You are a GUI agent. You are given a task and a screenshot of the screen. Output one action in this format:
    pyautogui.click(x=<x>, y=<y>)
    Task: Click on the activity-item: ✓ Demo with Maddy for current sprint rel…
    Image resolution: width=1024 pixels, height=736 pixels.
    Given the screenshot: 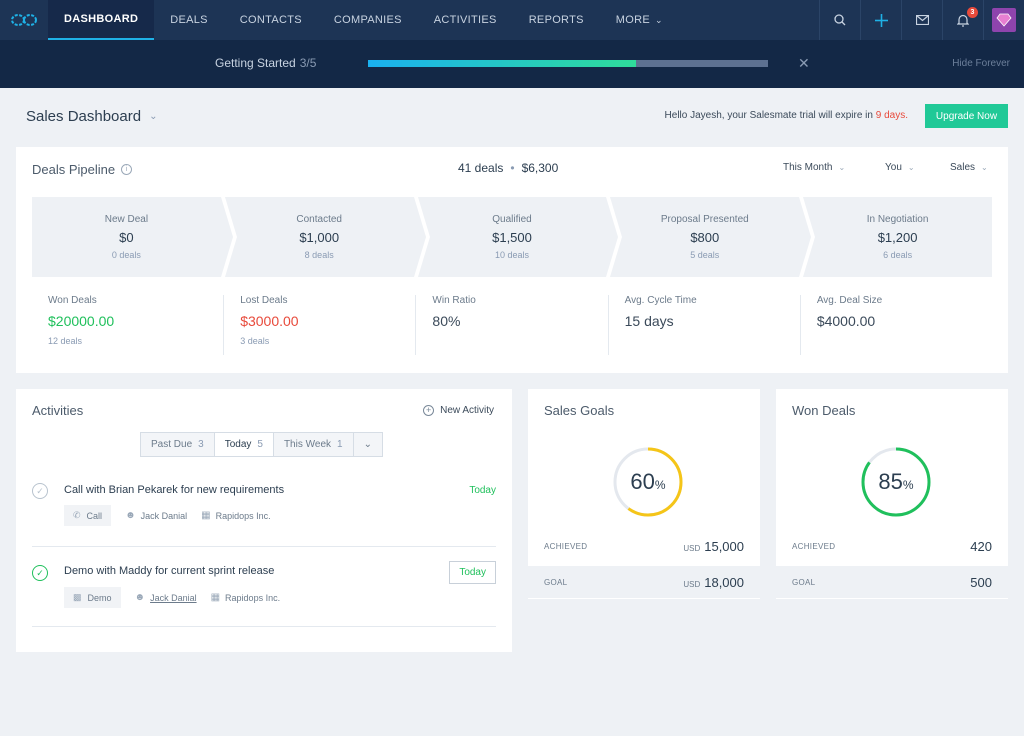 What is the action you would take?
    pyautogui.click(x=264, y=587)
    